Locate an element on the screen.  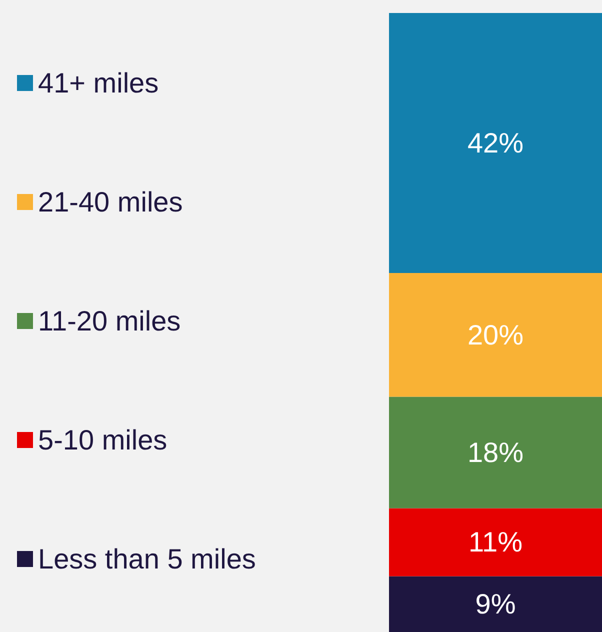
legend-label: 5-10 miles is located at coordinates (103, 440).